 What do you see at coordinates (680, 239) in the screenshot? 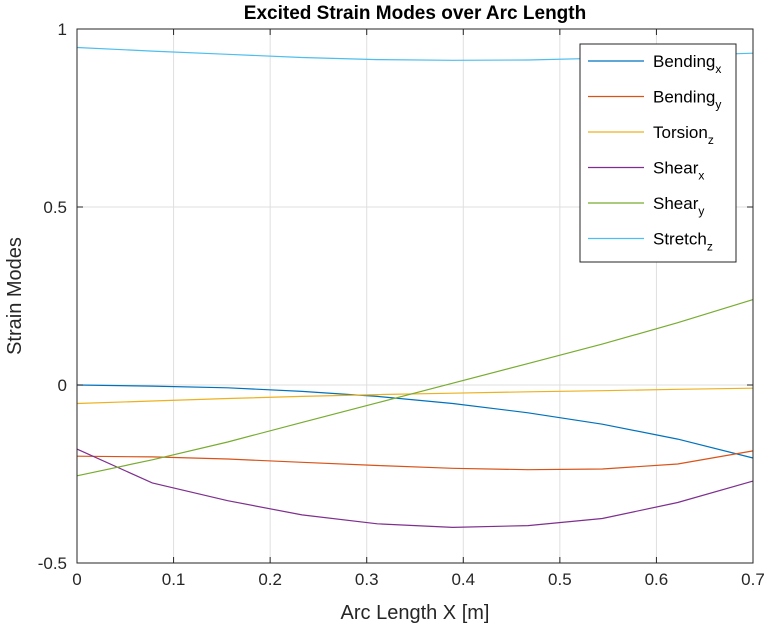
I see `legend-entry-name: Stretch` at bounding box center [680, 239].